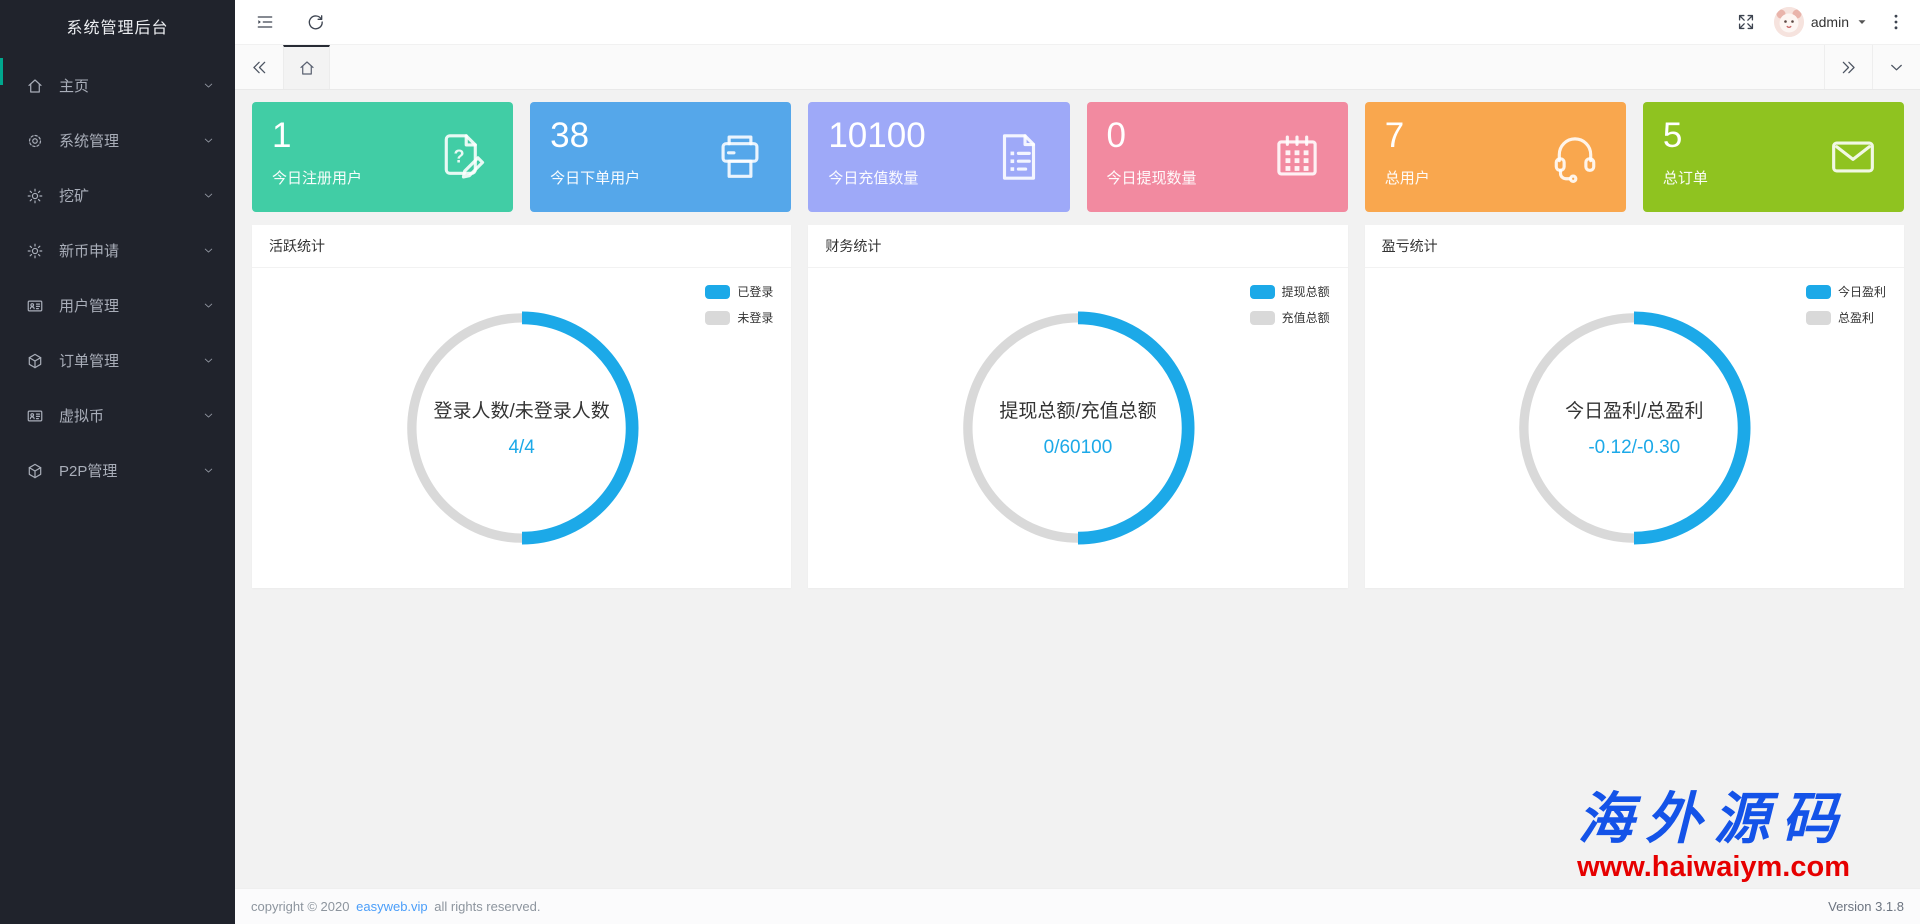  Describe the element at coordinates (35, 416) in the screenshot. I see `id-card-icon` at that location.